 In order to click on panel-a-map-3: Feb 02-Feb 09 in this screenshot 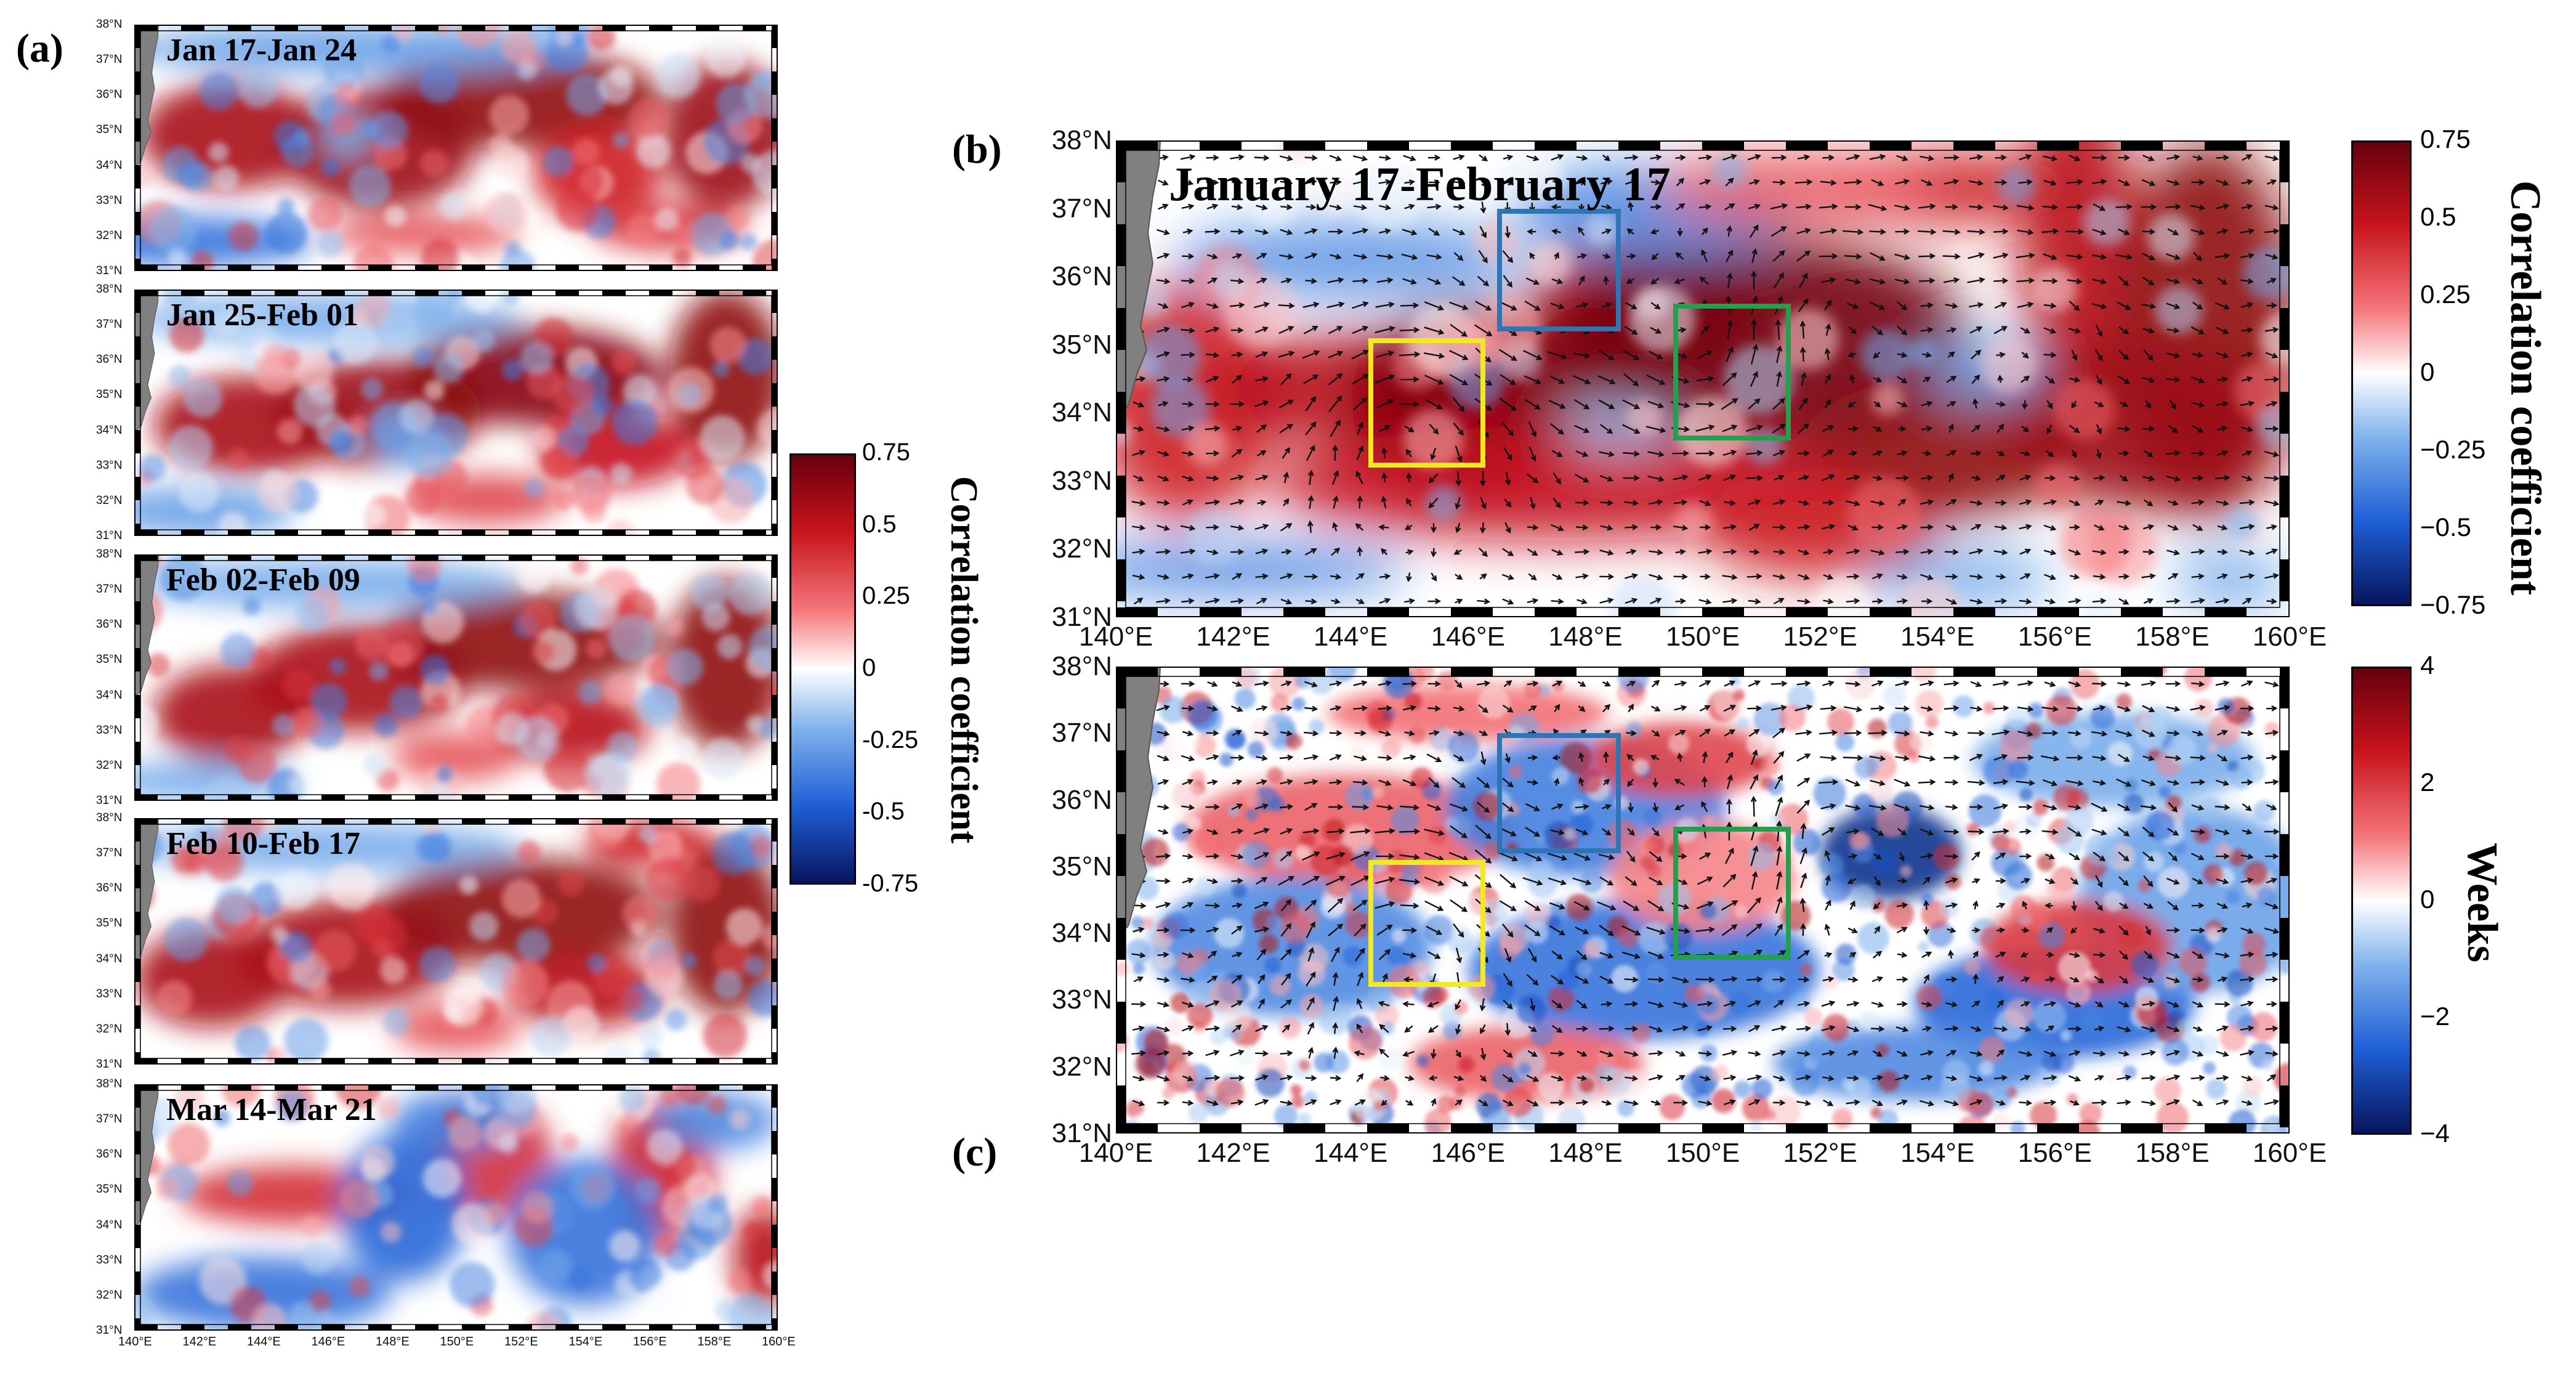, I will do `click(456, 677)`.